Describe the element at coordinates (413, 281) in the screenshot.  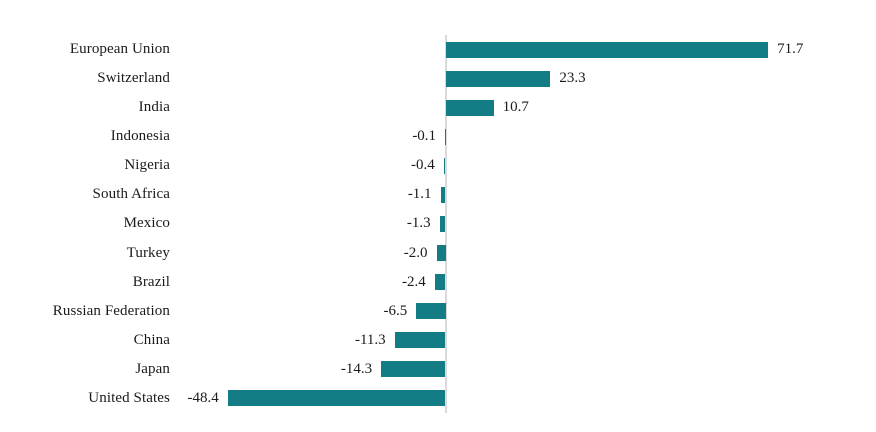
I see `value-label: -2.4` at that location.